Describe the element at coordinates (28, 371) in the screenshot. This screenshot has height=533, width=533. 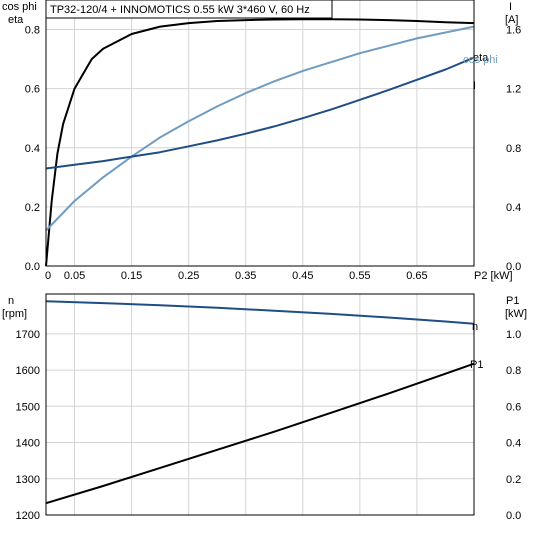
I see `left-tick-label: 1600` at that location.